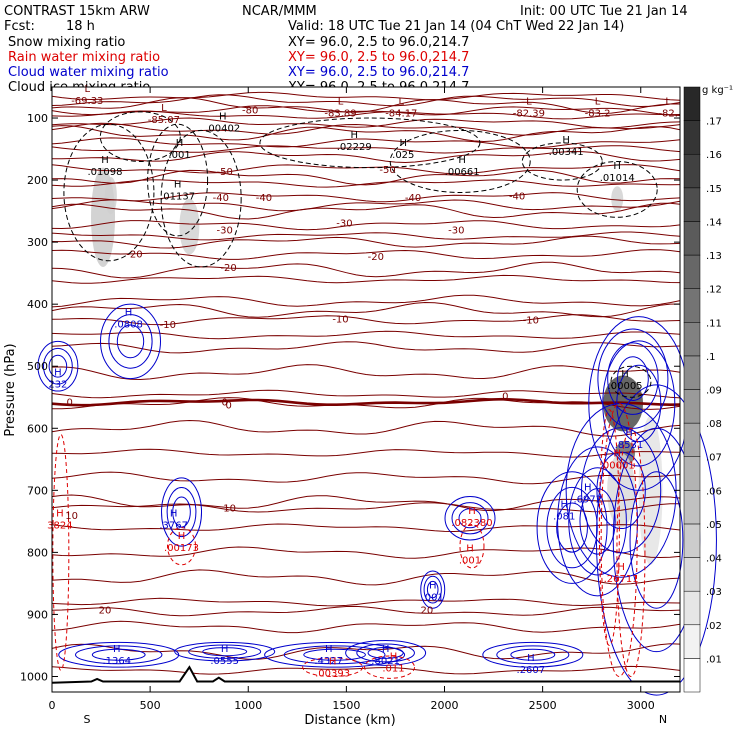 The width and height of the screenshot is (740, 740). Describe the element at coordinates (84, 57) in the screenshot. I see `legend-label: Rain water mixing ratio` at that location.